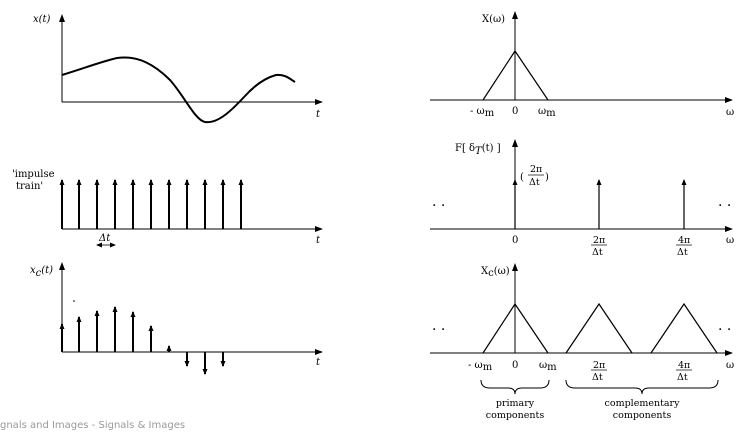  I want to click on primary-label-2: components, so click(515, 415).